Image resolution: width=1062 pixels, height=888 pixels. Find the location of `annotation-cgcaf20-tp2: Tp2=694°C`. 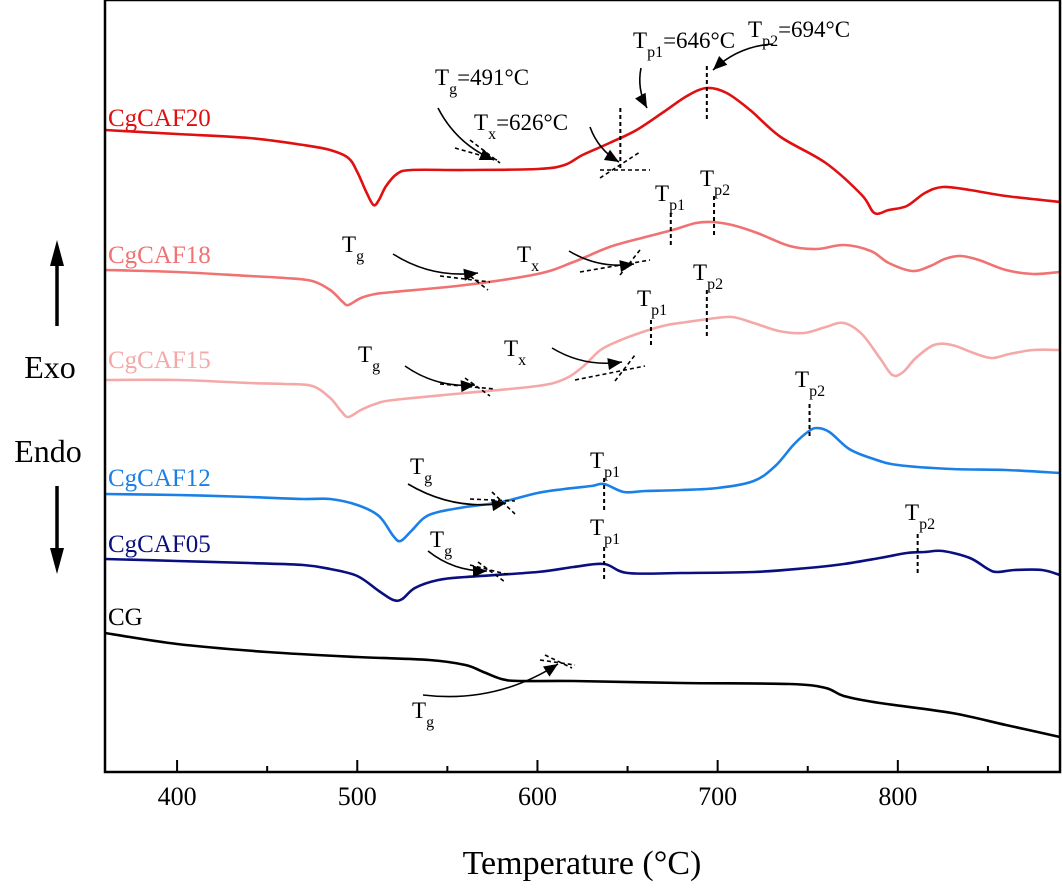

annotation-cgcaf20-tp2: Tp2=694°C is located at coordinates (799, 33).